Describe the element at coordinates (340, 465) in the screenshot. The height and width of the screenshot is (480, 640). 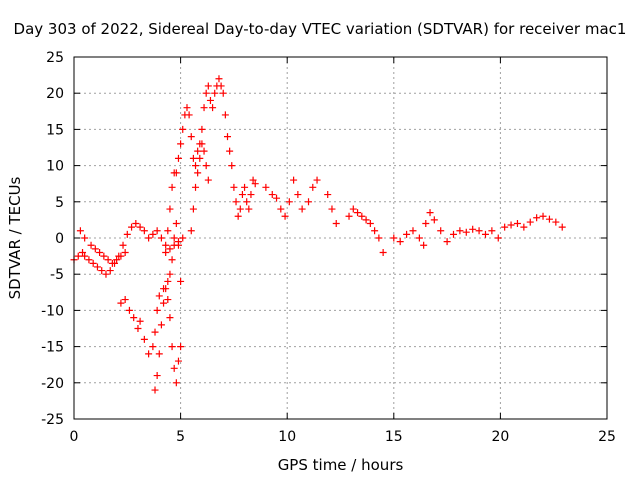
I see `x-axis-label: GPS time / hours` at that location.